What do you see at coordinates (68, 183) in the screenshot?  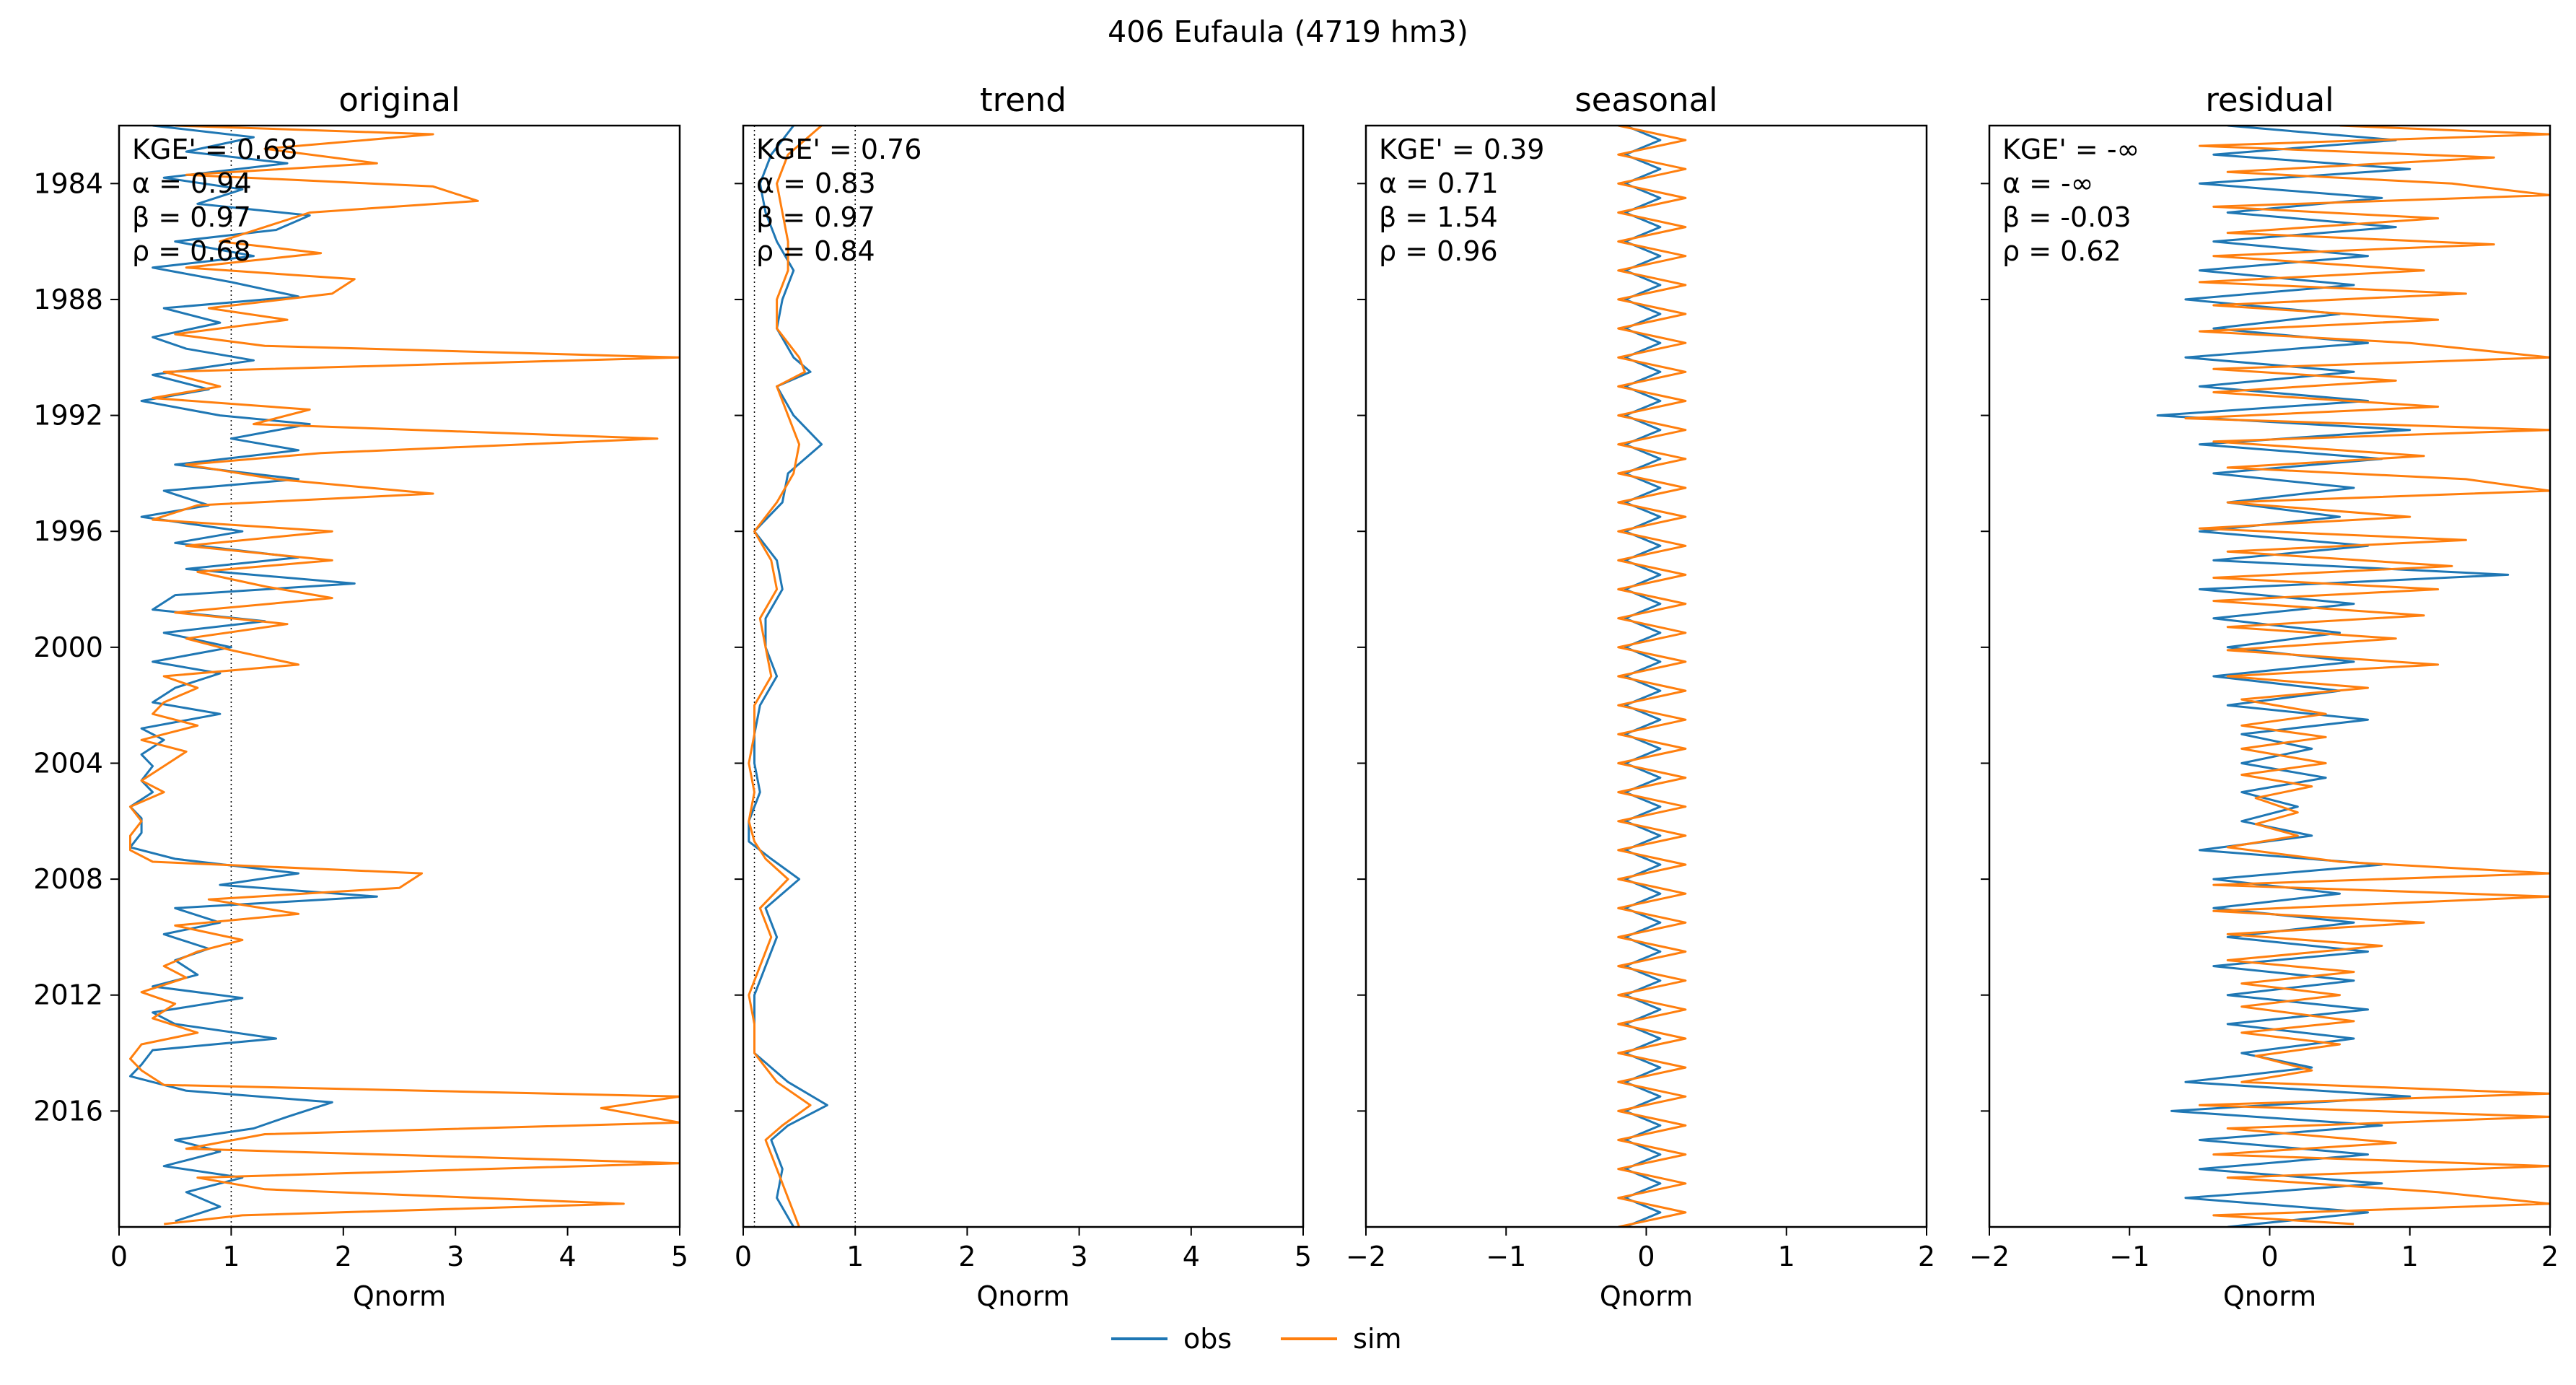 I see `y-tick-label: 1984` at bounding box center [68, 183].